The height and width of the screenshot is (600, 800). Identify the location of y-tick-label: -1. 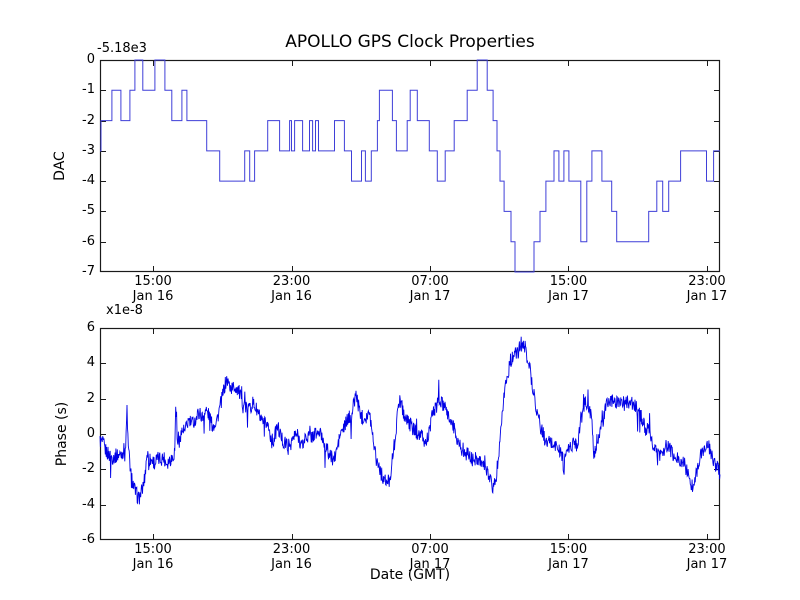
(88, 90).